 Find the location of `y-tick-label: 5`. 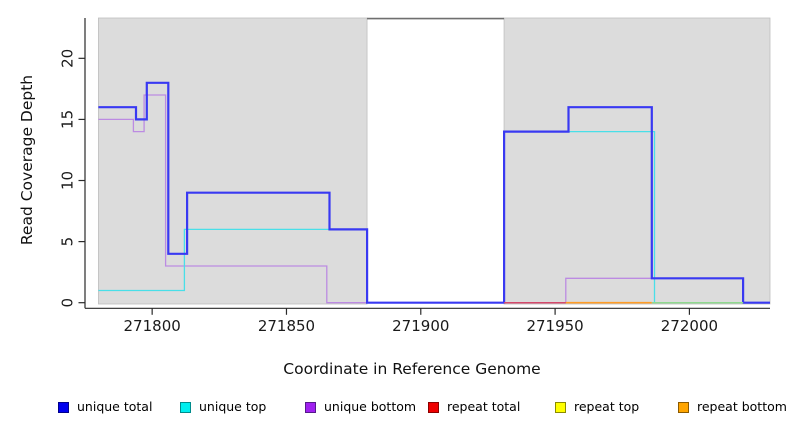

y-tick-label: 5 is located at coordinates (68, 242).